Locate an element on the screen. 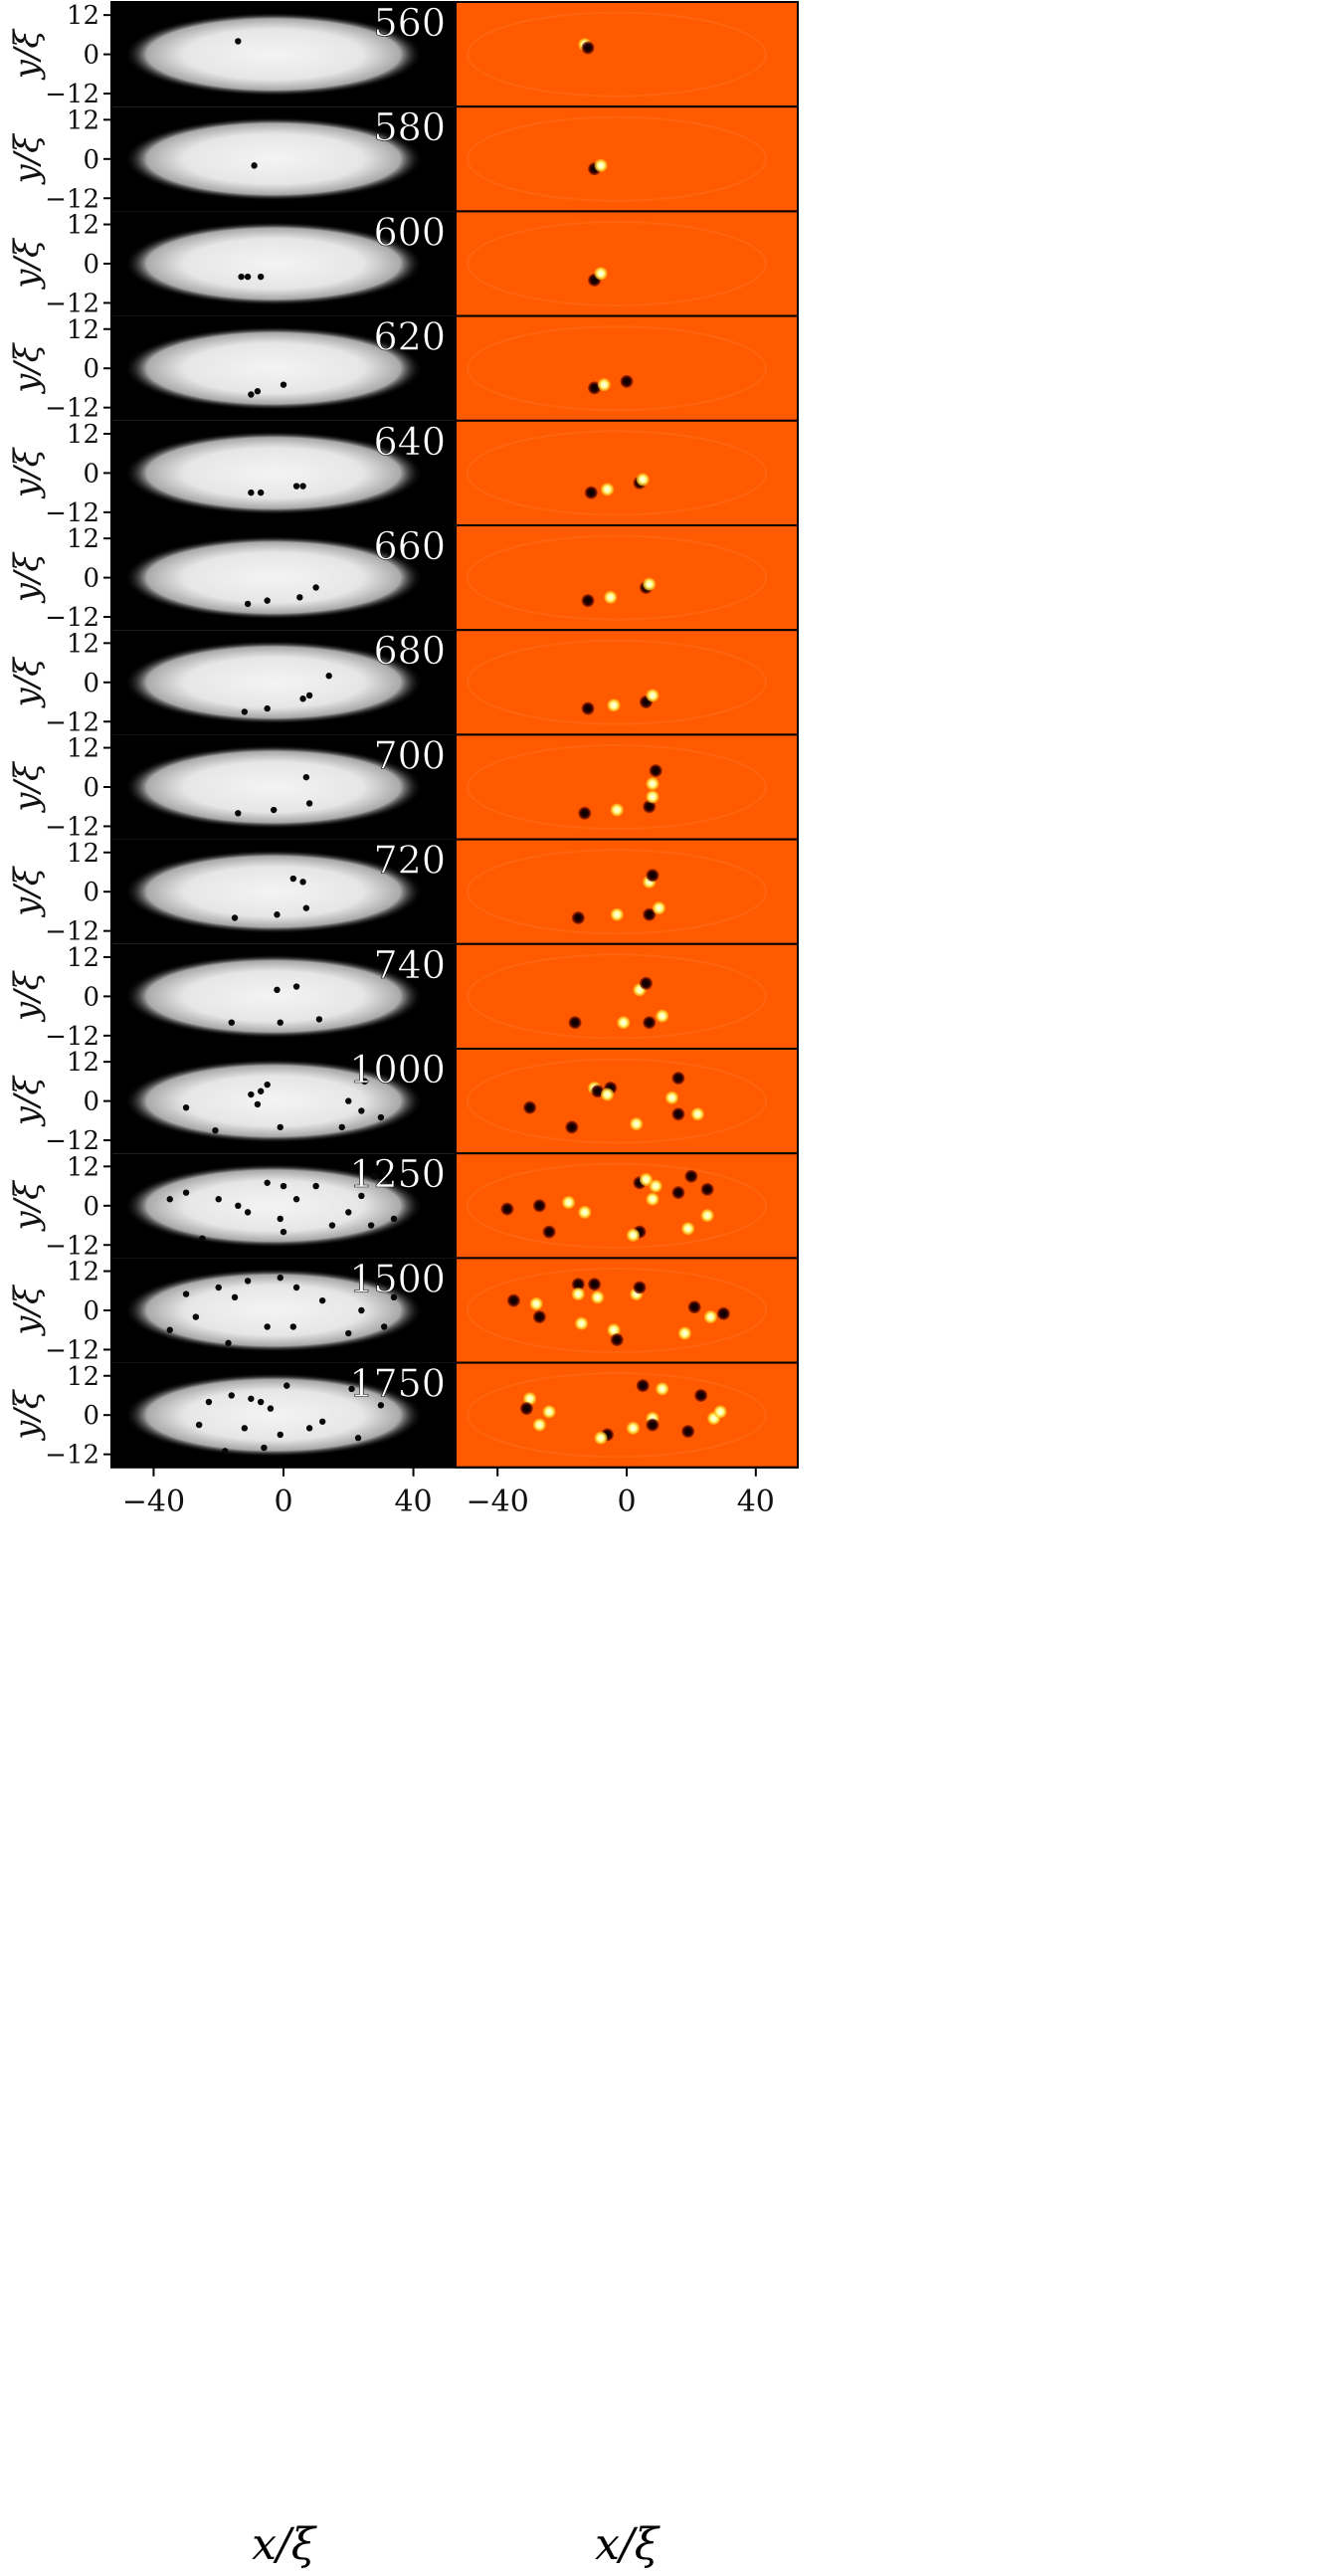  time-label: 1000 is located at coordinates (397, 1069).